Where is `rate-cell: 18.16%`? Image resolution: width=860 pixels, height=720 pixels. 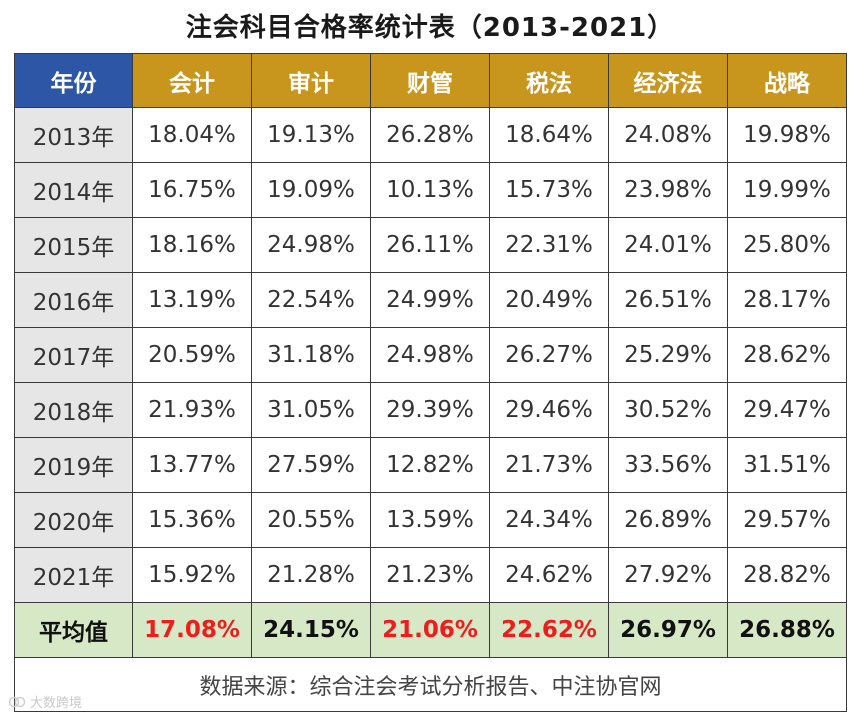
rate-cell: 18.16% is located at coordinates (192, 245).